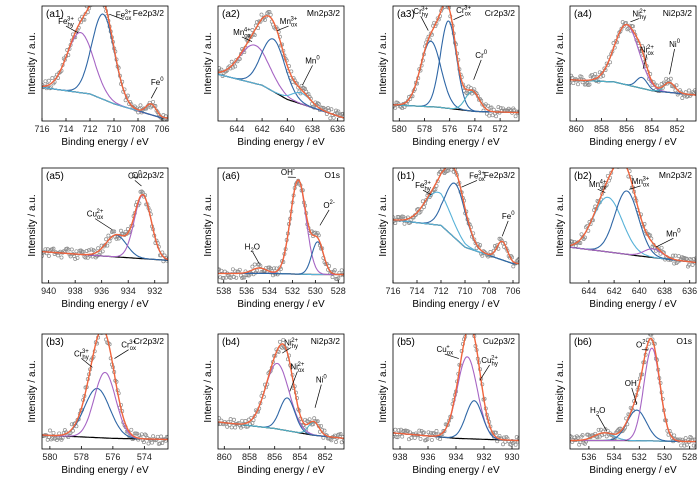  I want to click on x-axis-title: Binding energy / eV, so click(281, 304).